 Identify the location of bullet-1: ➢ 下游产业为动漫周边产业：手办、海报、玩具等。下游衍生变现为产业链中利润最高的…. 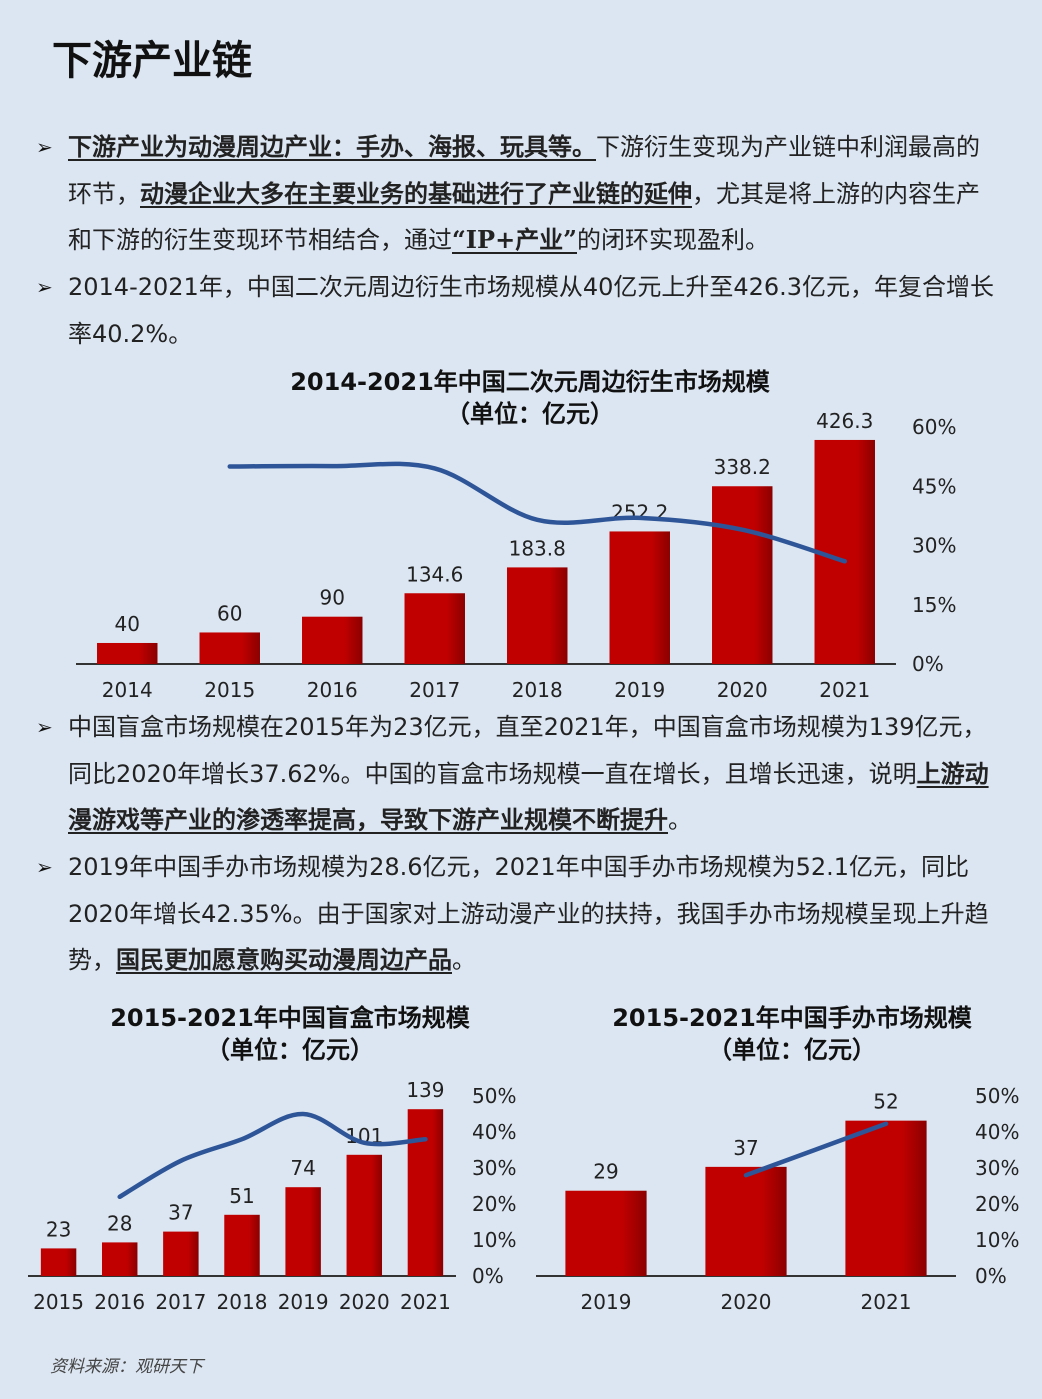
(516, 194).